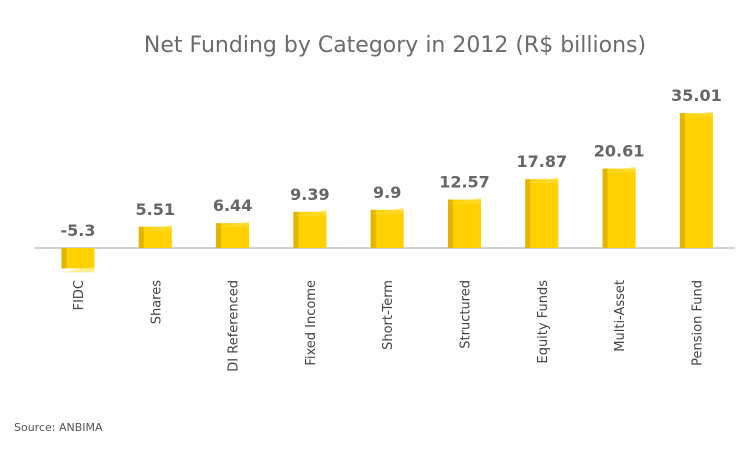  I want to click on x-tick-label: Short-Term, so click(388, 315).